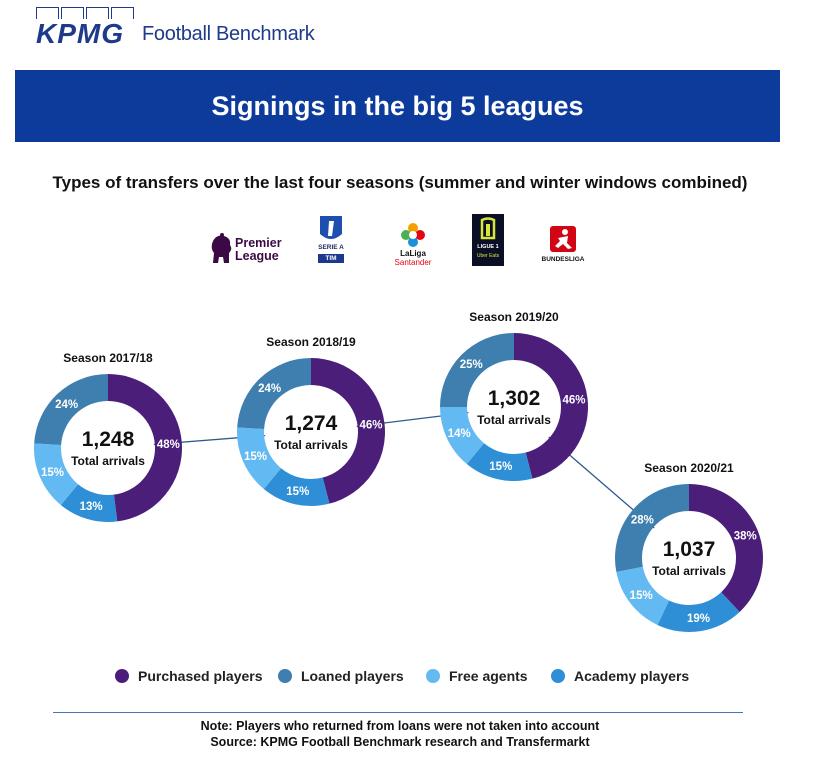 This screenshot has width=832, height=762. What do you see at coordinates (352, 676) in the screenshot?
I see `legend-label: Loaned players` at bounding box center [352, 676].